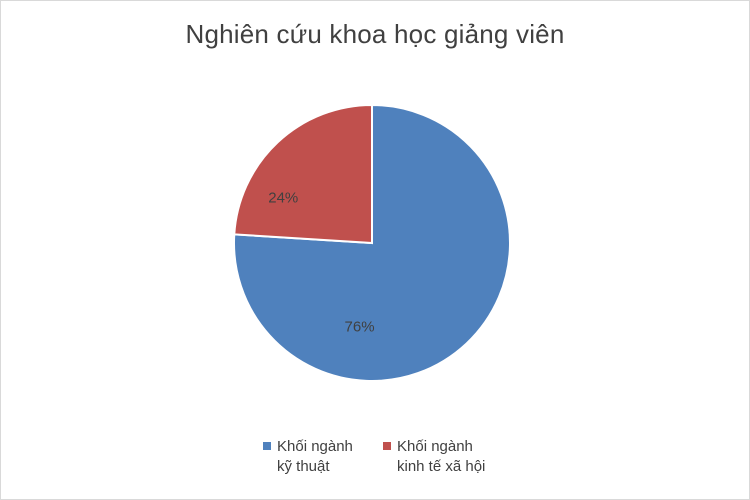 The height and width of the screenshot is (500, 750). Describe the element at coordinates (315, 456) in the screenshot. I see `legend-label-ky-thuat: Khối ngành kỹ thuật` at that location.